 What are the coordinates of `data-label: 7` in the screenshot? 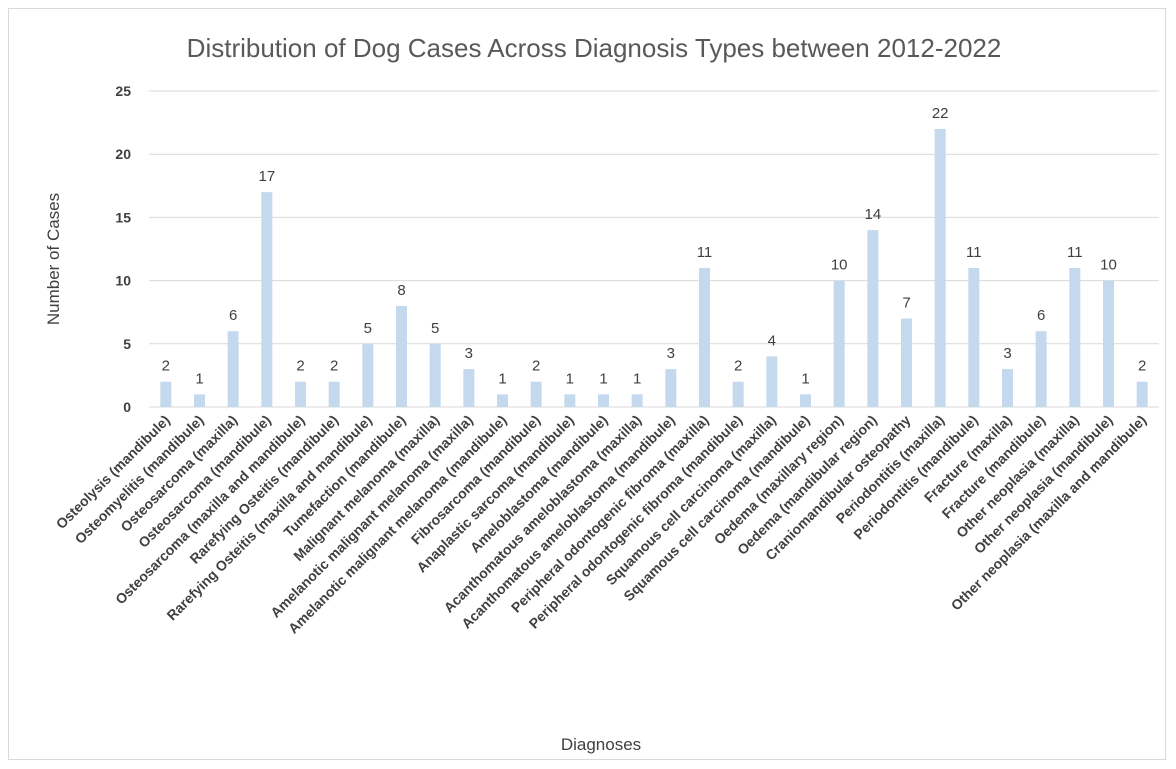 It's located at (906, 303).